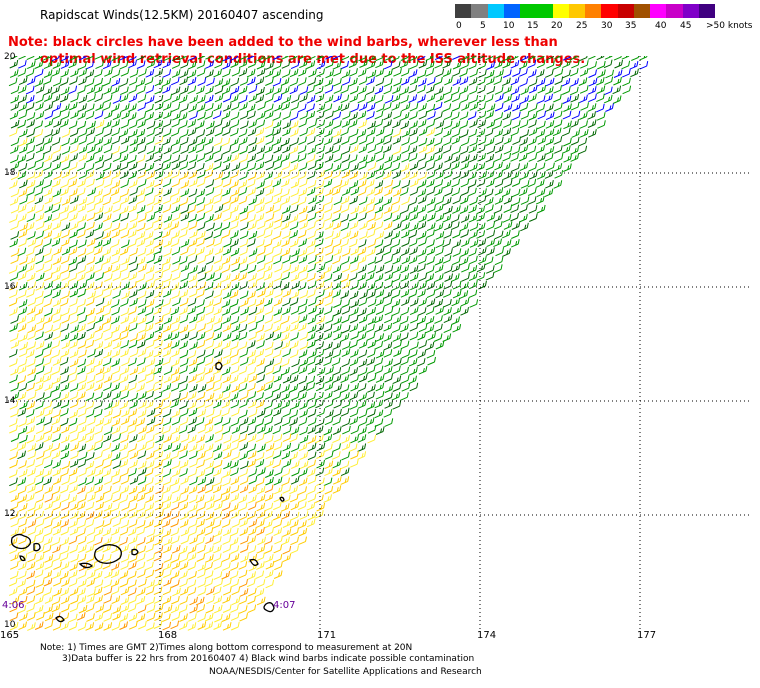  Describe the element at coordinates (135, 552) in the screenshot. I see `island-outline` at that location.